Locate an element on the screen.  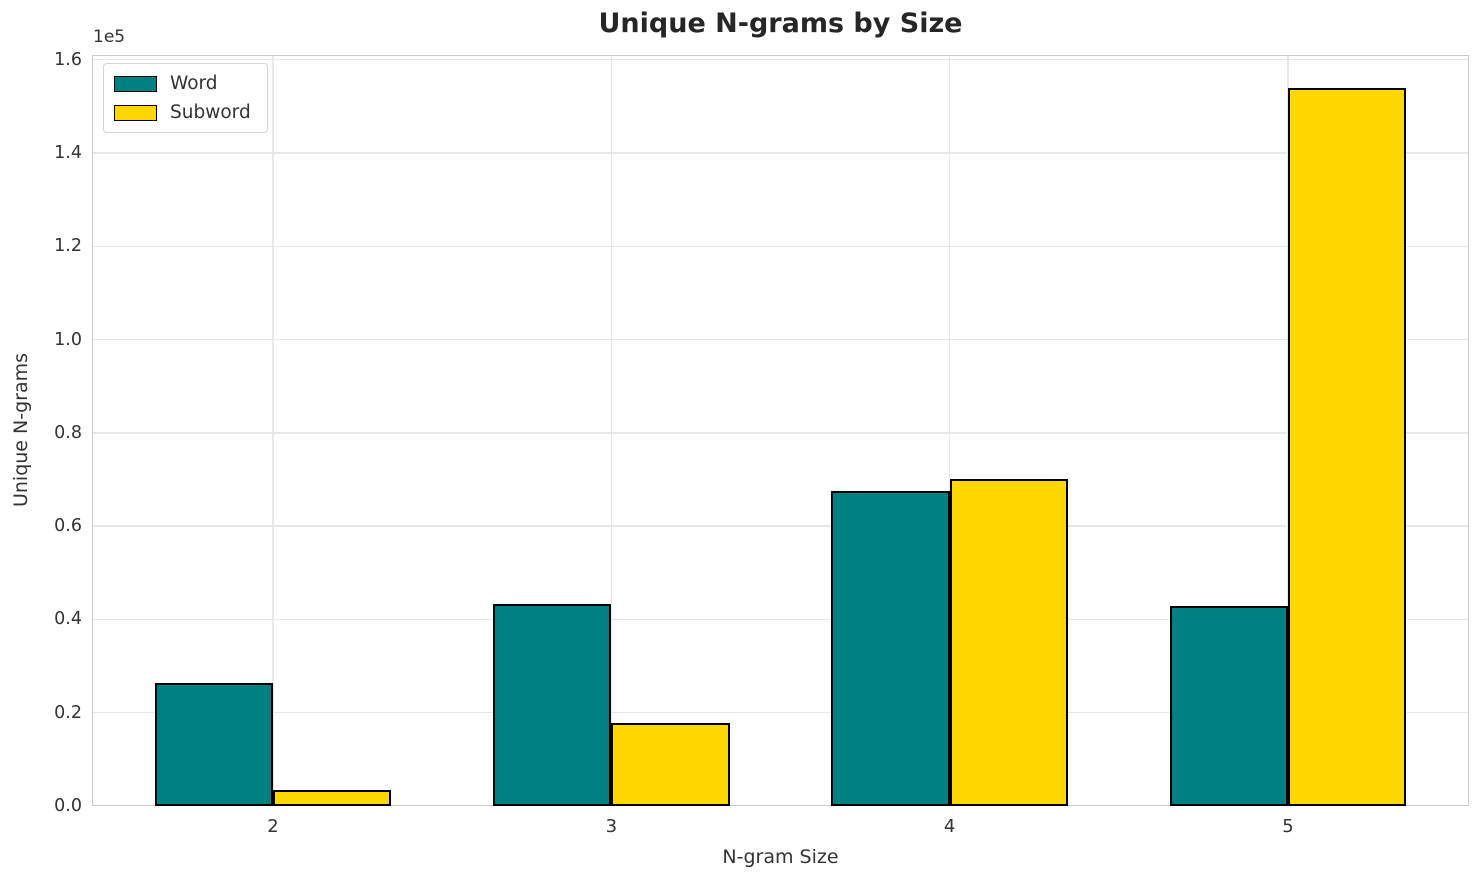
legend-item-subword: Subword is located at coordinates (182, 112).